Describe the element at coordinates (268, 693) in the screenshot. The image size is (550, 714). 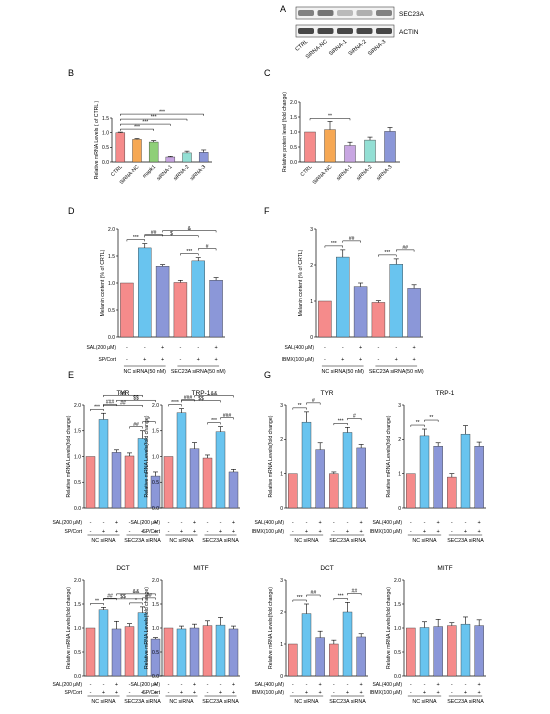
I see `condition-label: IBMX(100 μM)` at that location.